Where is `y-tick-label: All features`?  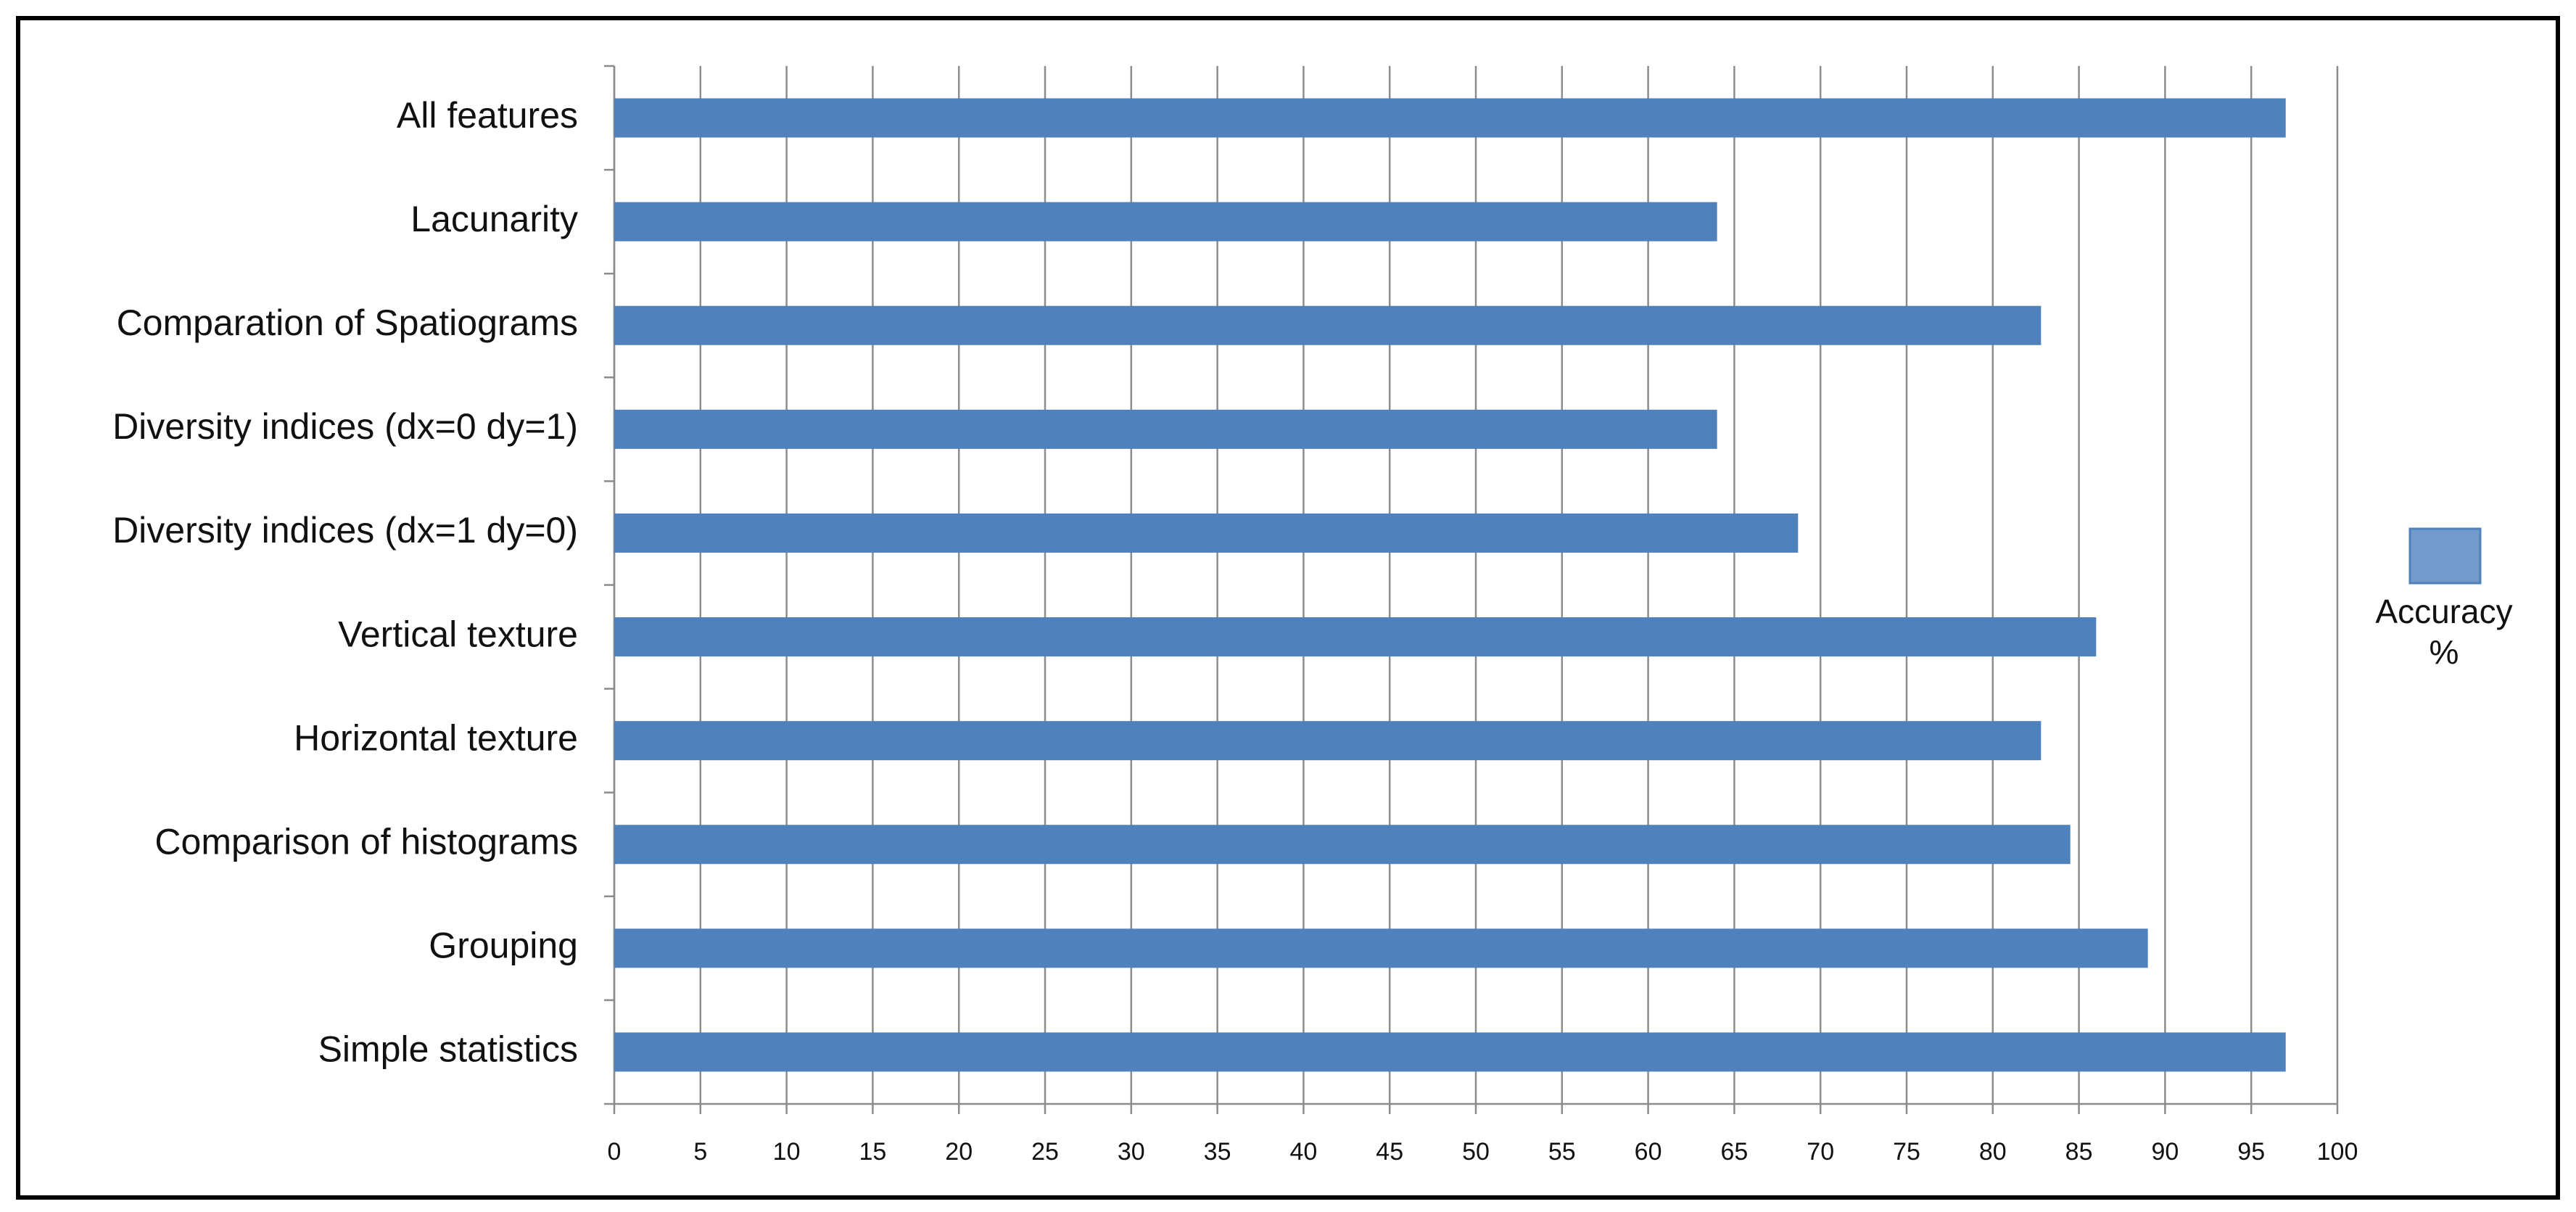
y-tick-label: All features is located at coordinates (488, 116).